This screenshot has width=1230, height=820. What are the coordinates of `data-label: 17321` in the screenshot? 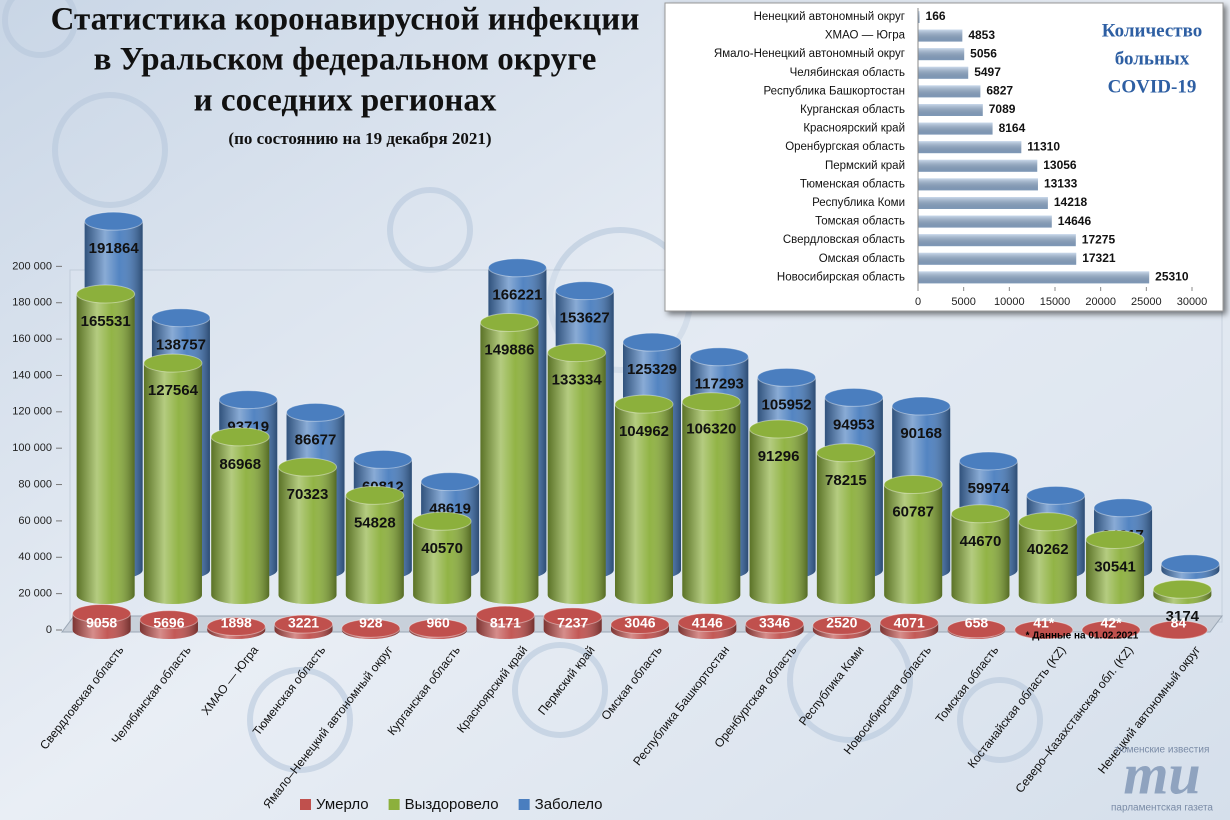 It's located at (1099, 258).